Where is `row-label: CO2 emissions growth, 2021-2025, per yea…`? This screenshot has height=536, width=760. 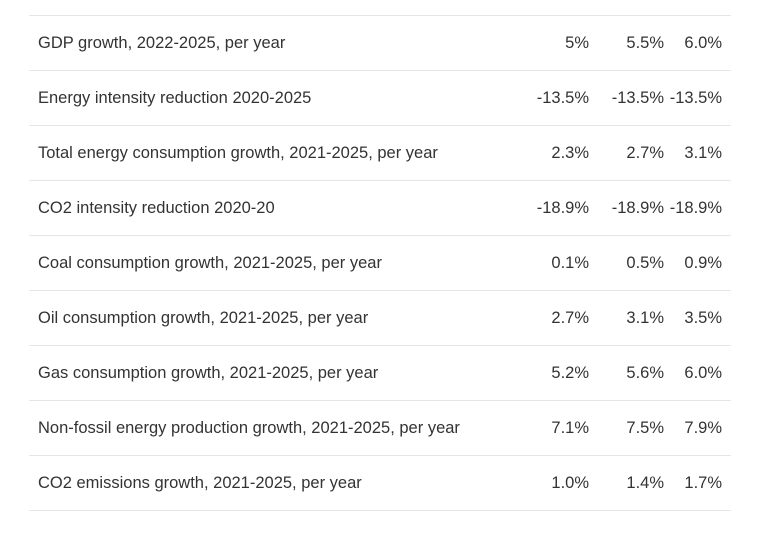 row-label: CO2 emissions growth, 2021-2025, per yea… is located at coordinates (200, 483).